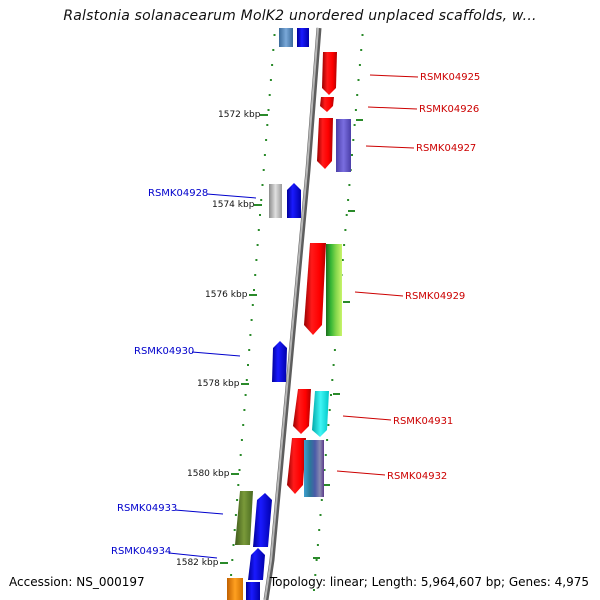 This screenshot has width=600, height=600. I want to click on gene-label-RSMK04930: RSMK04930, so click(164, 351).